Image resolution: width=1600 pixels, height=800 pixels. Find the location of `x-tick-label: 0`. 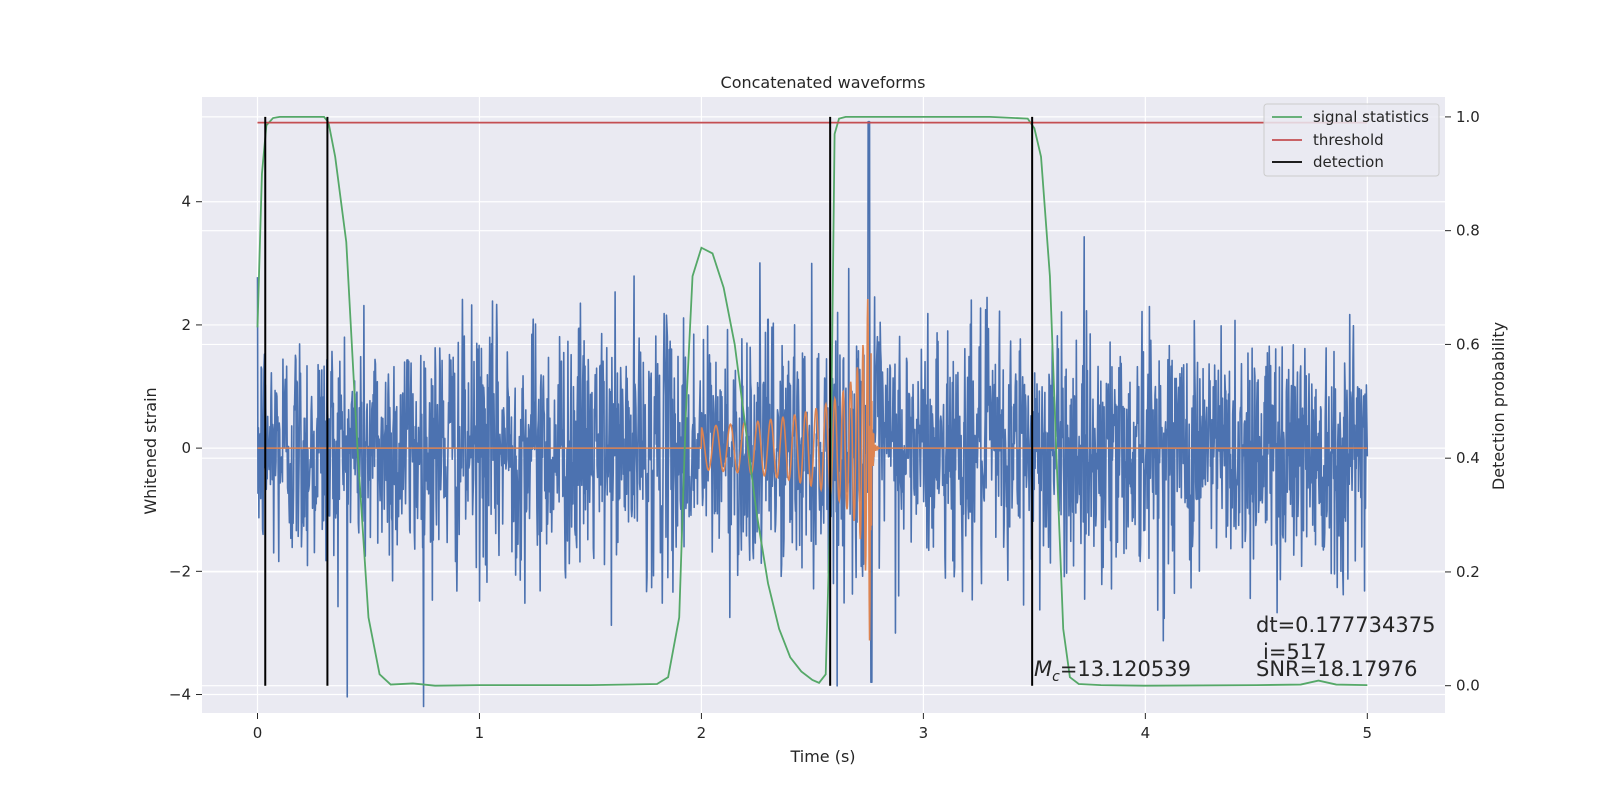

x-tick-label: 0 is located at coordinates (258, 733).